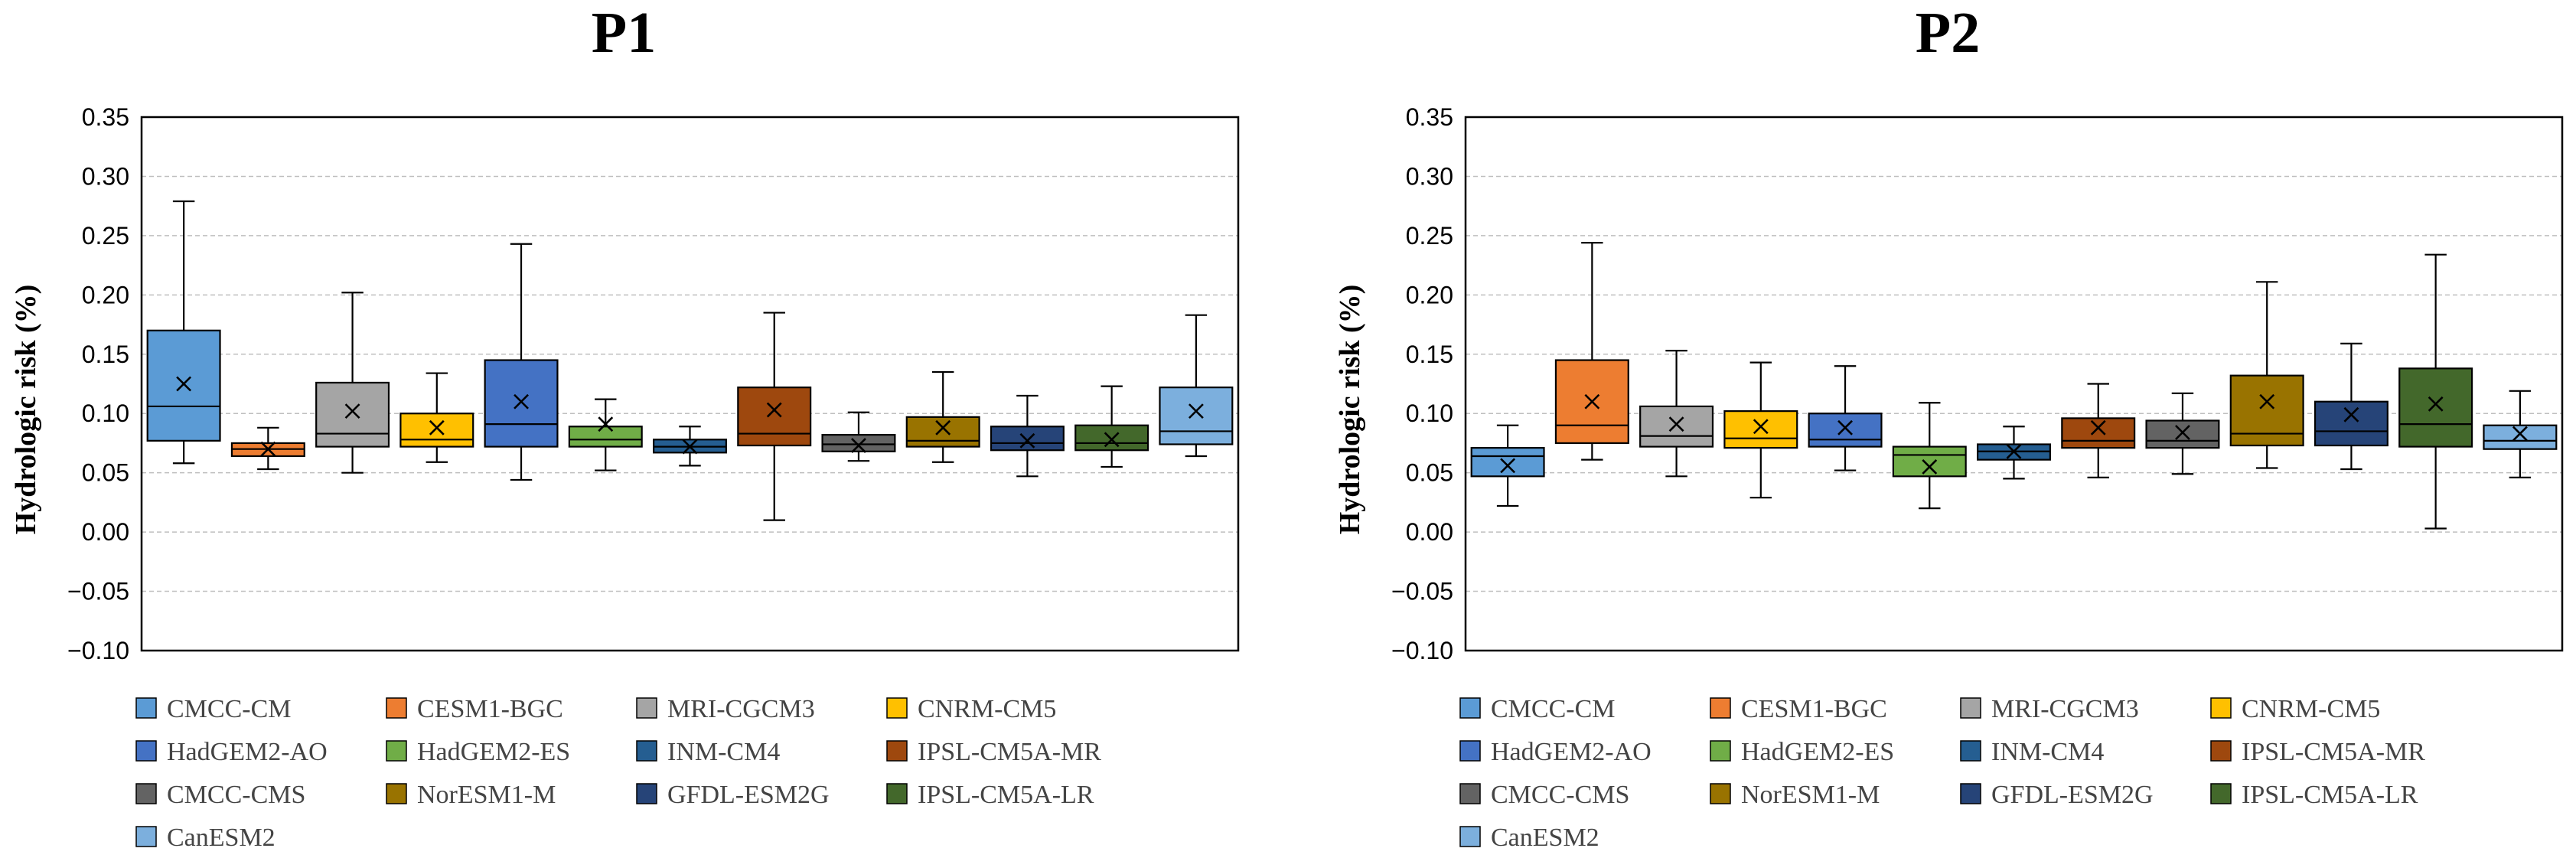 This screenshot has width=2576, height=858. What do you see at coordinates (2065, 709) in the screenshot?
I see `legend-label: MRI-CGCM3` at bounding box center [2065, 709].